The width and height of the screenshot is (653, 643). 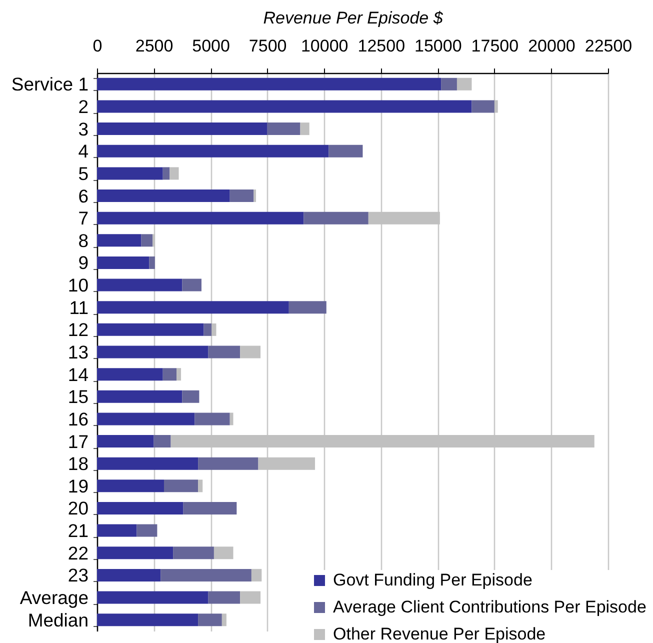 What do you see at coordinates (78, 575) in the screenshot?
I see `y-tick-label: 23` at bounding box center [78, 575].